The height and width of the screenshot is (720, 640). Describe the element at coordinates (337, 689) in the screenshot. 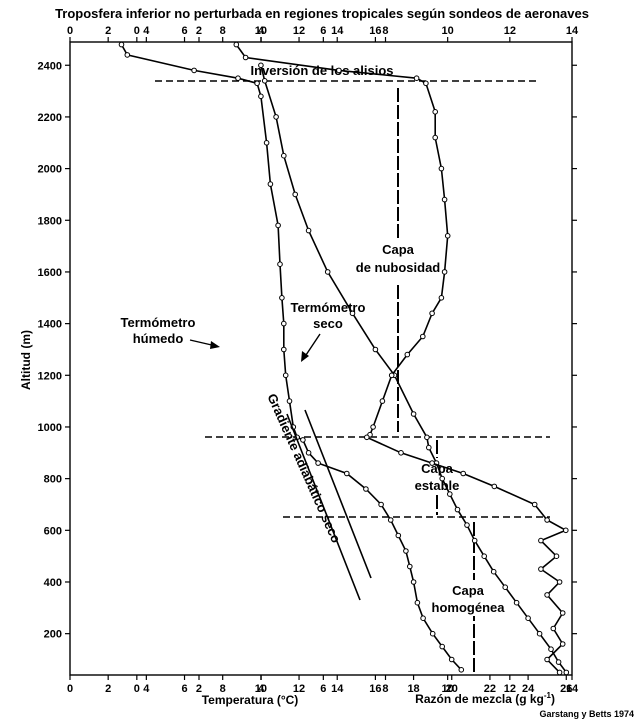

I see `x-tick-label-temperature: 14` at that location.